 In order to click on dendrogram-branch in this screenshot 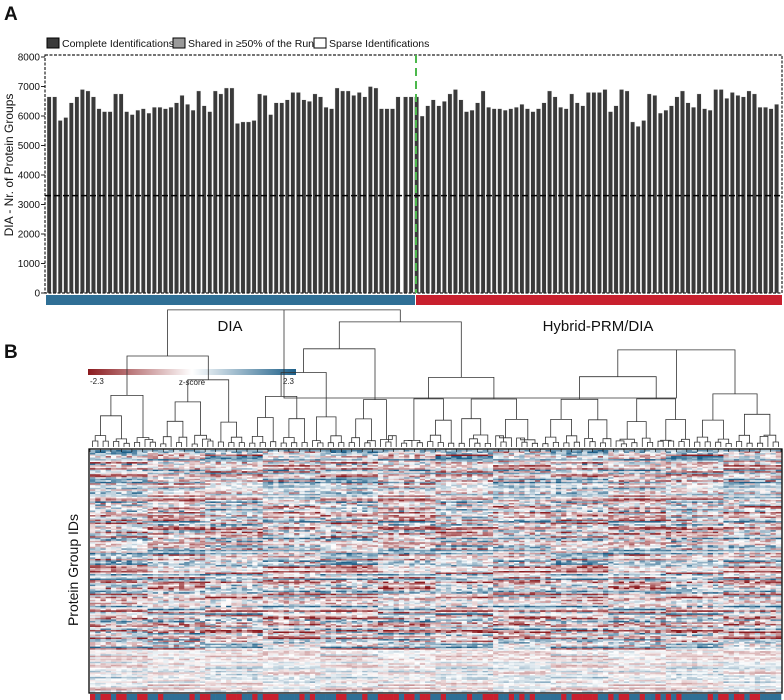, I will do `click(220, 444)`.